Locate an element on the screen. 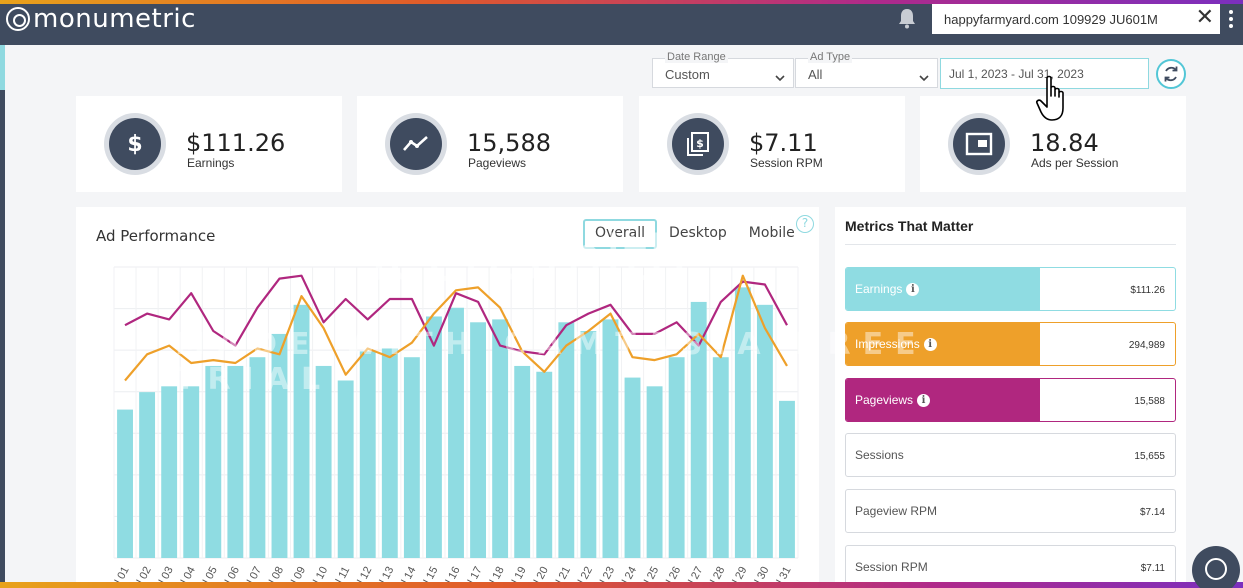 The image size is (1243, 588). metric-name-text: Pageview RPM is located at coordinates (896, 511).